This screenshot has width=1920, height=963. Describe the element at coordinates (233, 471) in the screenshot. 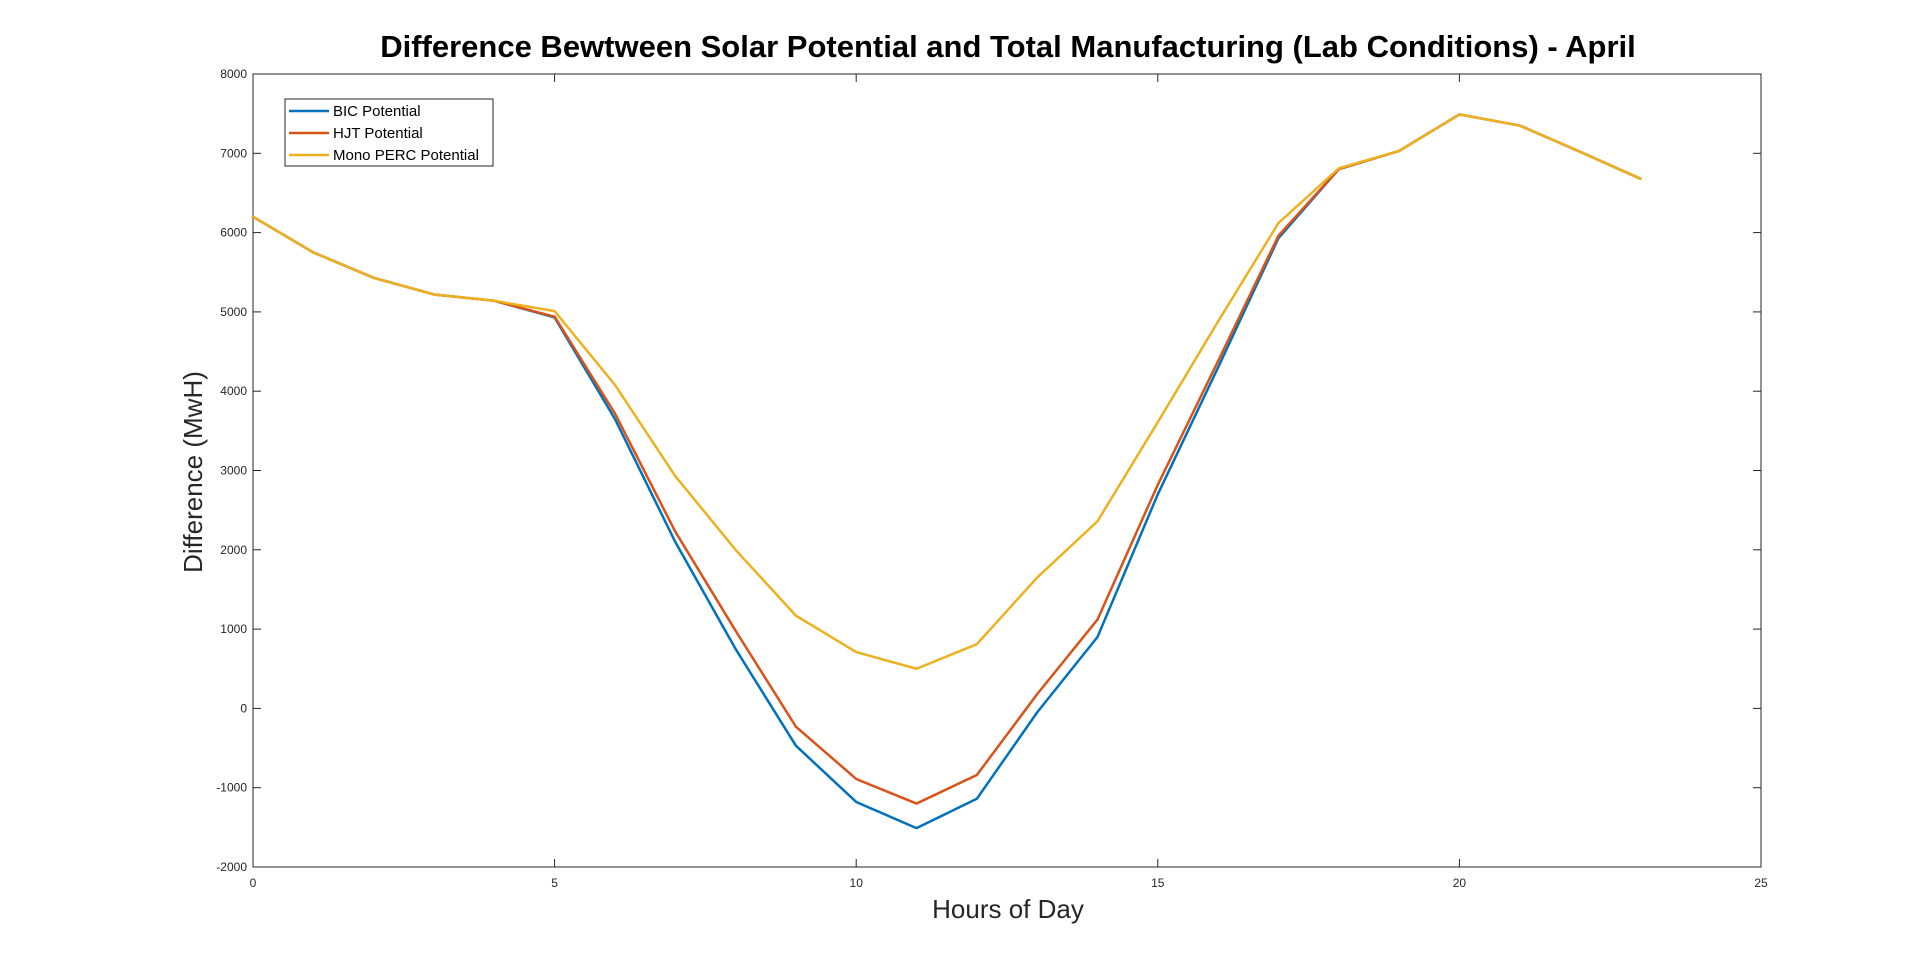

I see `y-tick-label: 3000` at that location.